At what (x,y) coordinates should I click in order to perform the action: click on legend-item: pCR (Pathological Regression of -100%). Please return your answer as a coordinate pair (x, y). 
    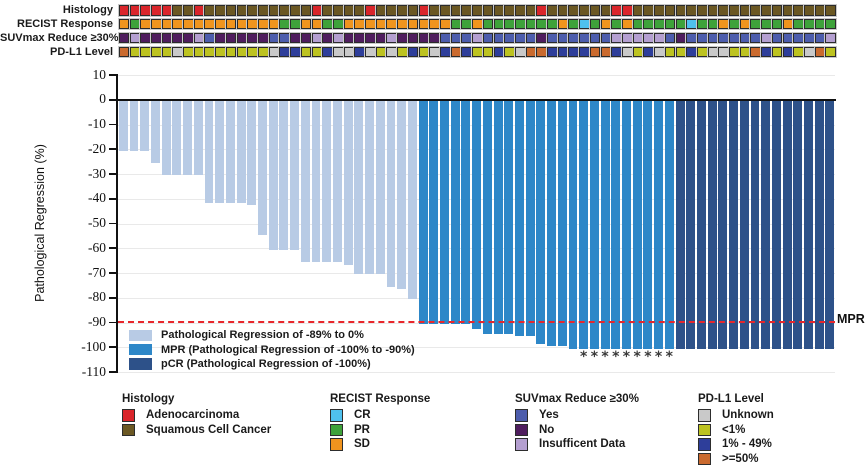
    Looking at the image, I should click on (250, 362).